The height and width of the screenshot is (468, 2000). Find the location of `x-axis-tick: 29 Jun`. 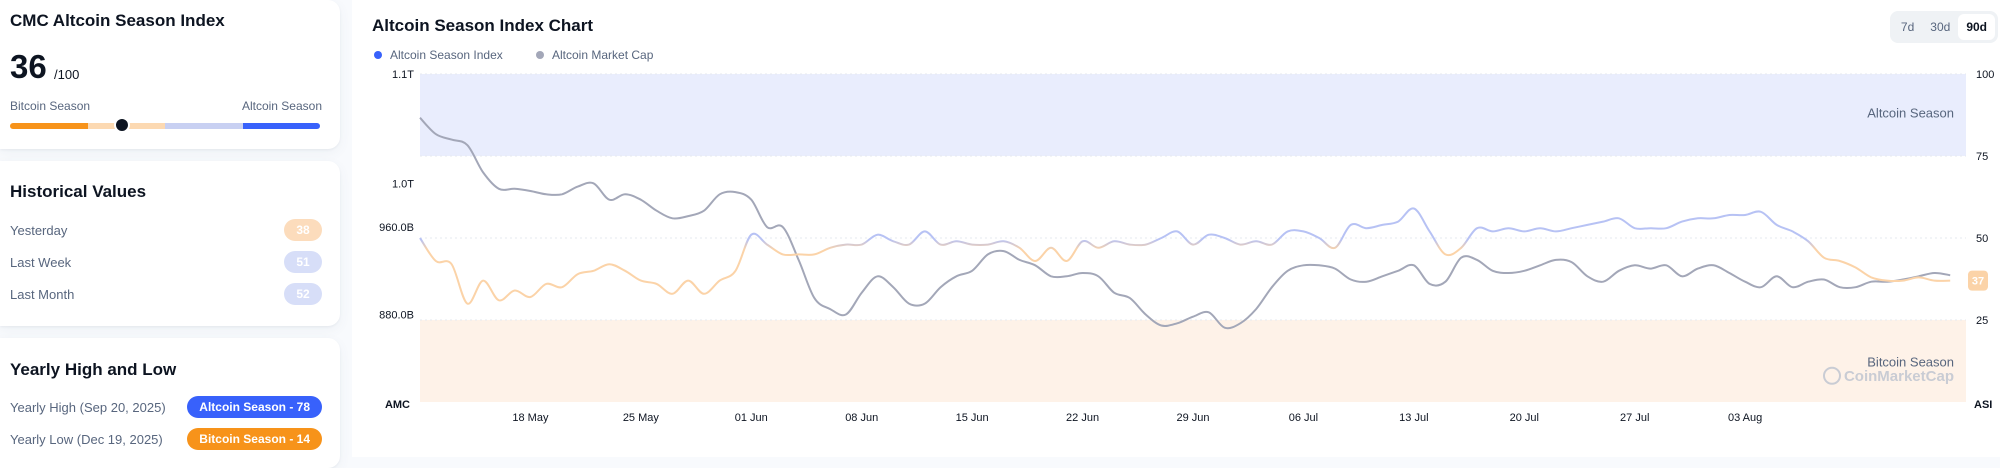

x-axis-tick: 29 Jun is located at coordinates (1192, 418).